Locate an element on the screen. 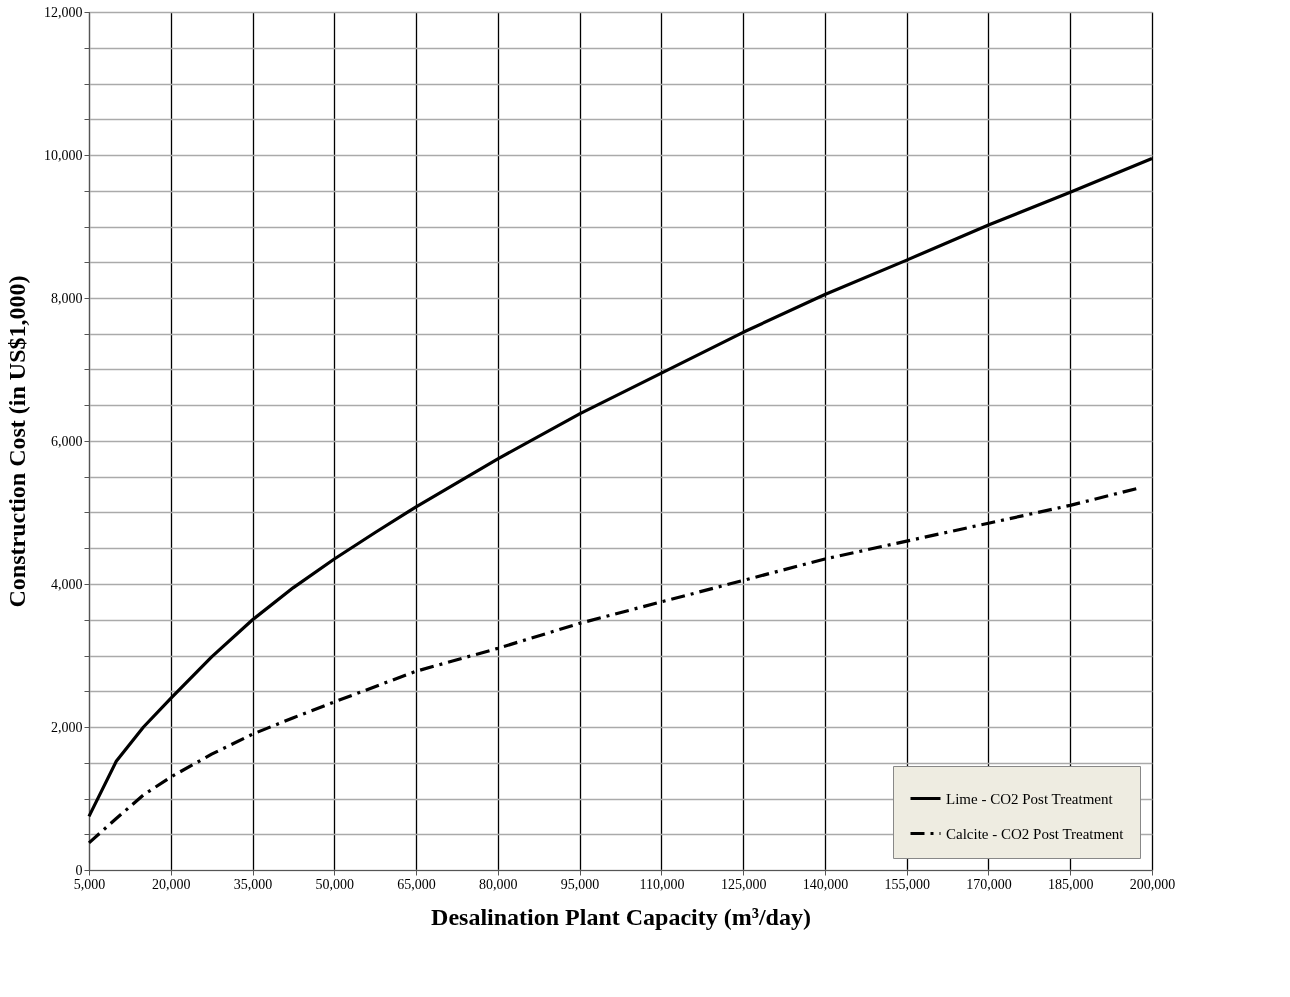 The width and height of the screenshot is (1290, 997). x-axis-title: Desalination Plant Capacity (m³/day) is located at coordinates (621, 916).